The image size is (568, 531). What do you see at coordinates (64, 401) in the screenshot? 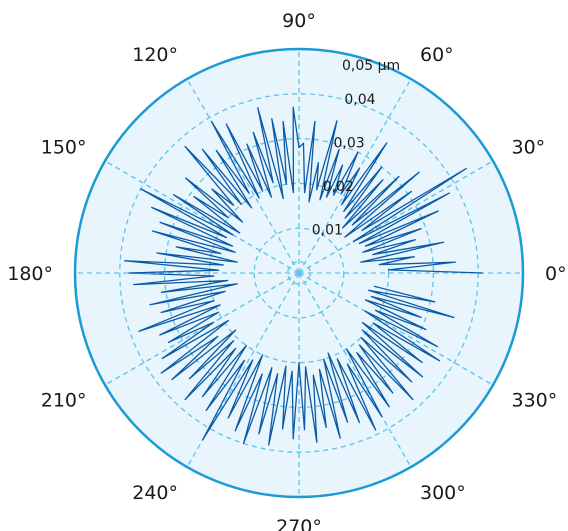
I see `angle-label-210: 210°` at bounding box center [64, 401].